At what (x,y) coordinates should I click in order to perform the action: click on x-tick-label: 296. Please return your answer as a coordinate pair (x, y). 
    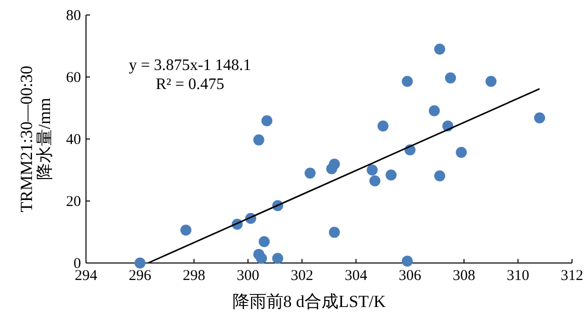
    Looking at the image, I should click on (140, 276).